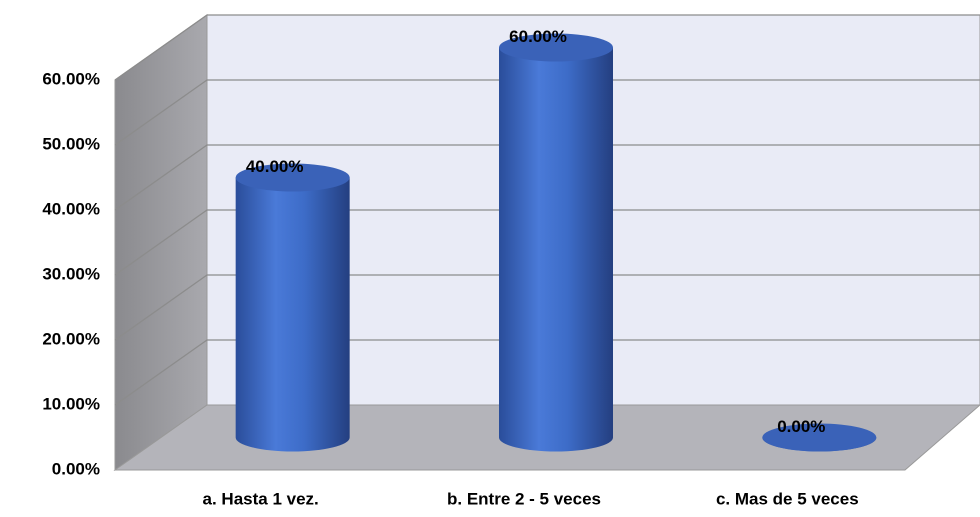 Image resolution: width=980 pixels, height=517 pixels. I want to click on x-tick-label: c. Mas de 5 veces, so click(787, 498).